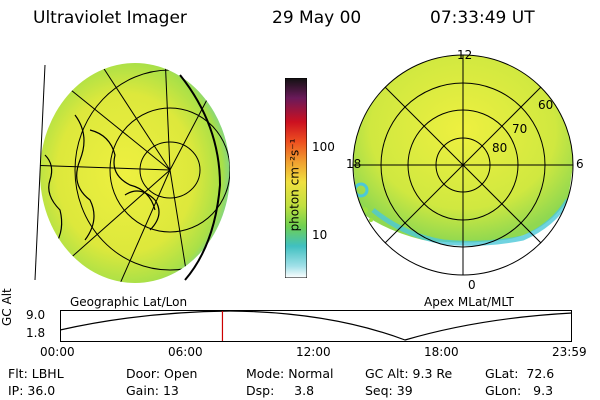  Describe the element at coordinates (57, 352) in the screenshot. I see `xtick-0000: 00:00` at that location.